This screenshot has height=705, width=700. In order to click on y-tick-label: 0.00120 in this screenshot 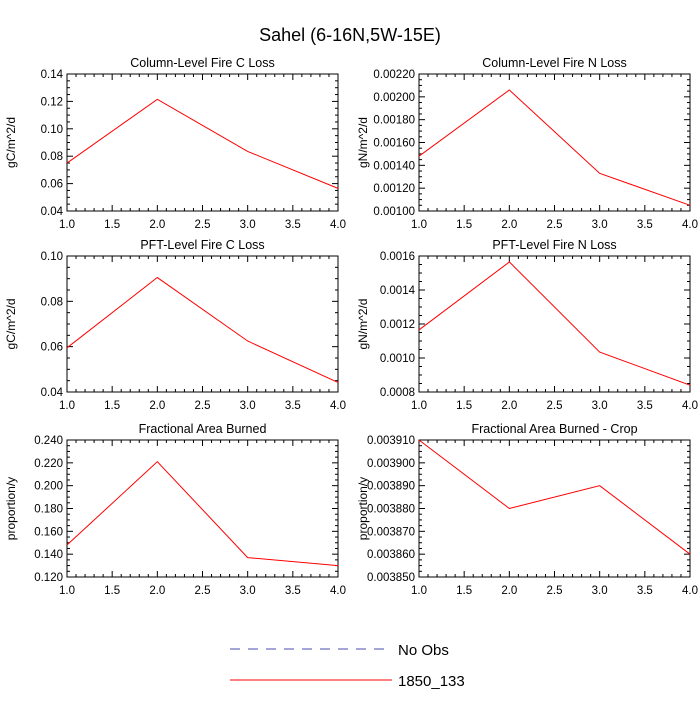, I will do `click(394, 189)`.